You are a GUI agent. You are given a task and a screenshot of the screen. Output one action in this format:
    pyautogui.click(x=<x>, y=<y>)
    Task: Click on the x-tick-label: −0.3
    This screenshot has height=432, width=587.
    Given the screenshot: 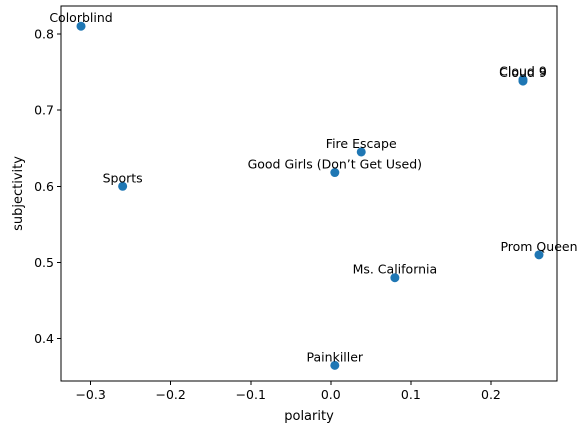 What is the action you would take?
    pyautogui.click(x=90, y=394)
    